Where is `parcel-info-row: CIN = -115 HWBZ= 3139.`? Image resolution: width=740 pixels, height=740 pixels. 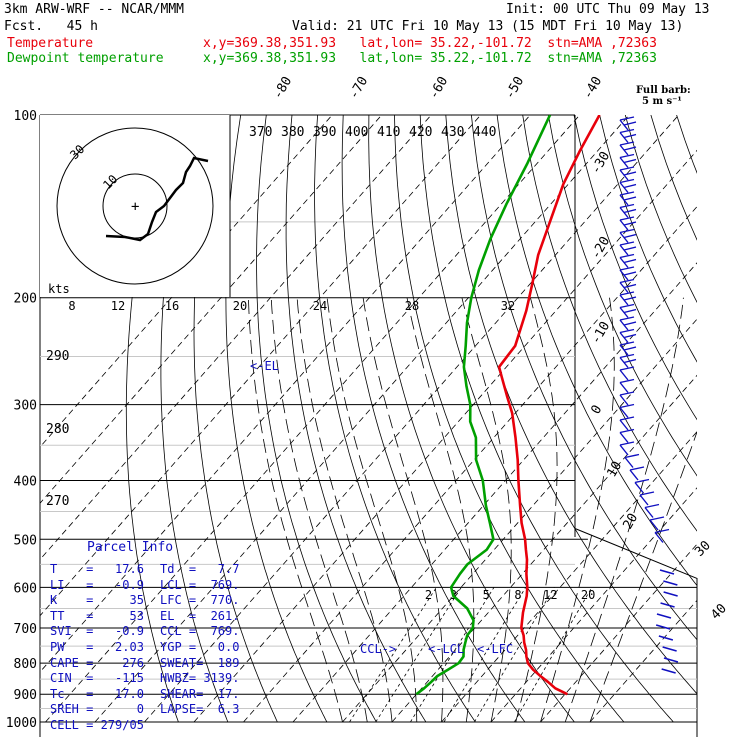 parcel-info-row: CIN = -115 HWBZ= 3139. is located at coordinates (144, 678).